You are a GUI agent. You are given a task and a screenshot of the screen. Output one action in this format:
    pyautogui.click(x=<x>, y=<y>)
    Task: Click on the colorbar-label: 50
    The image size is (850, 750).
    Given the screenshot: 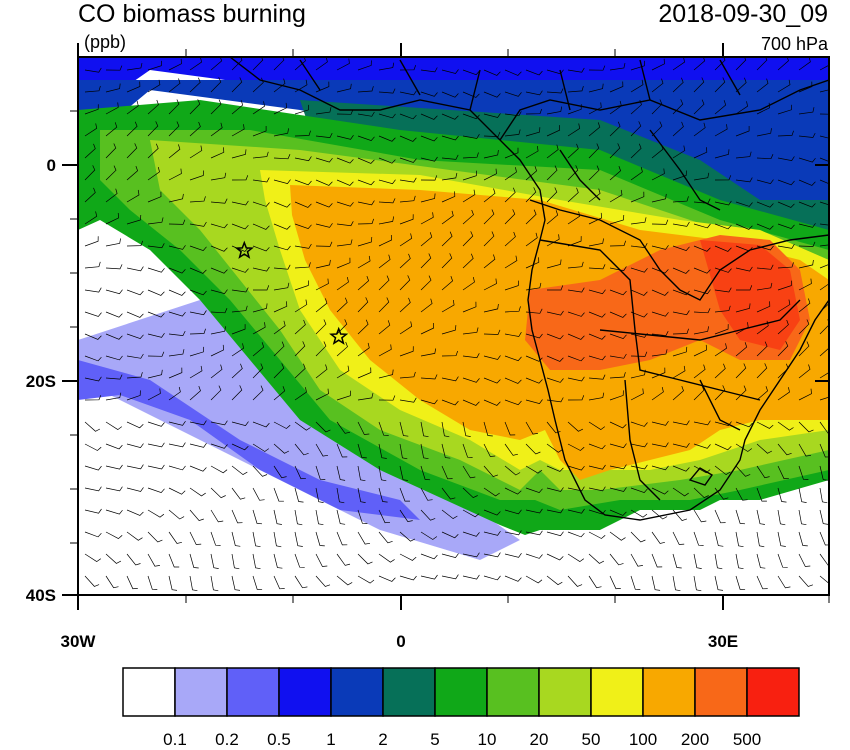 What is the action you would take?
    pyautogui.click(x=591, y=739)
    